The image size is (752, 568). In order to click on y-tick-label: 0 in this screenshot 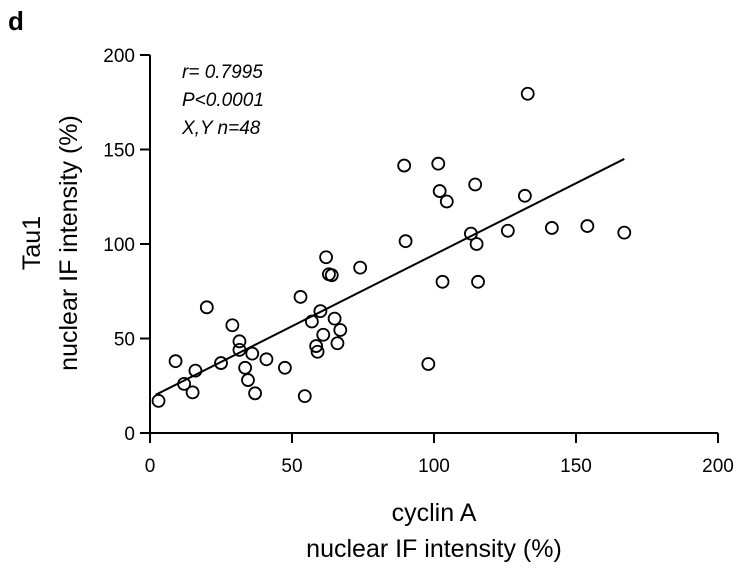, I will do `click(129, 434)`.